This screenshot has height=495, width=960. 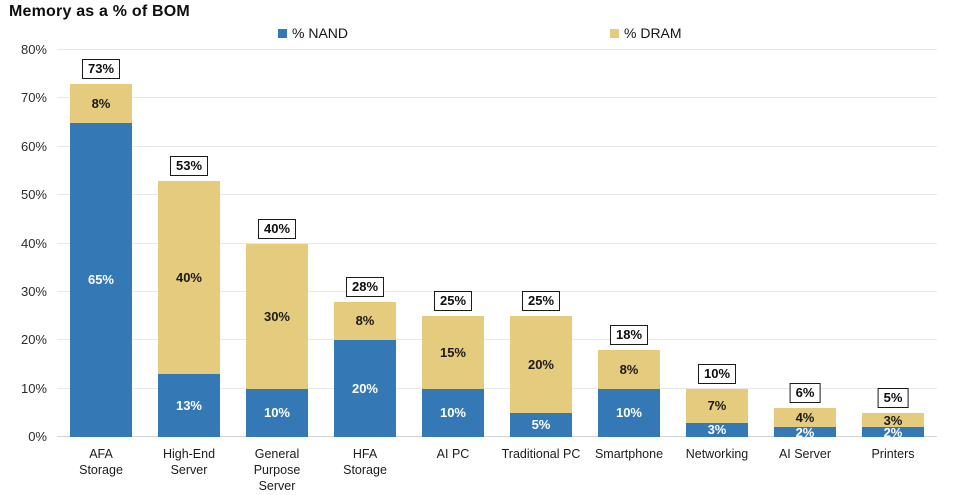 What do you see at coordinates (805, 392) in the screenshot?
I see `total-value-label: 6%` at bounding box center [805, 392].